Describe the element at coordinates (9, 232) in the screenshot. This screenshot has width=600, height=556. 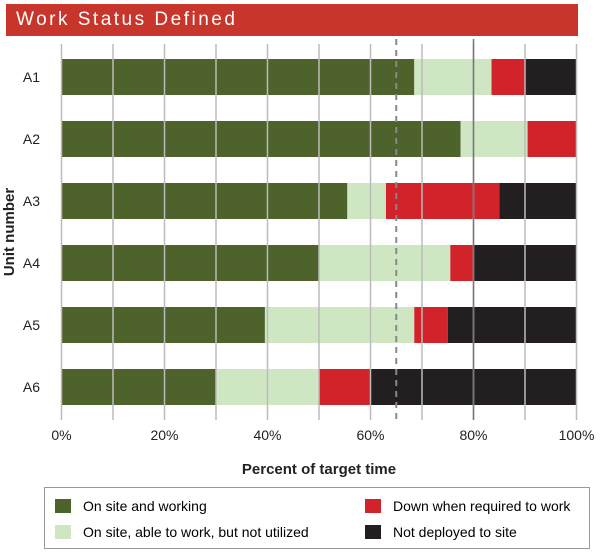
I see `y-axis-label: Unit number` at that location.